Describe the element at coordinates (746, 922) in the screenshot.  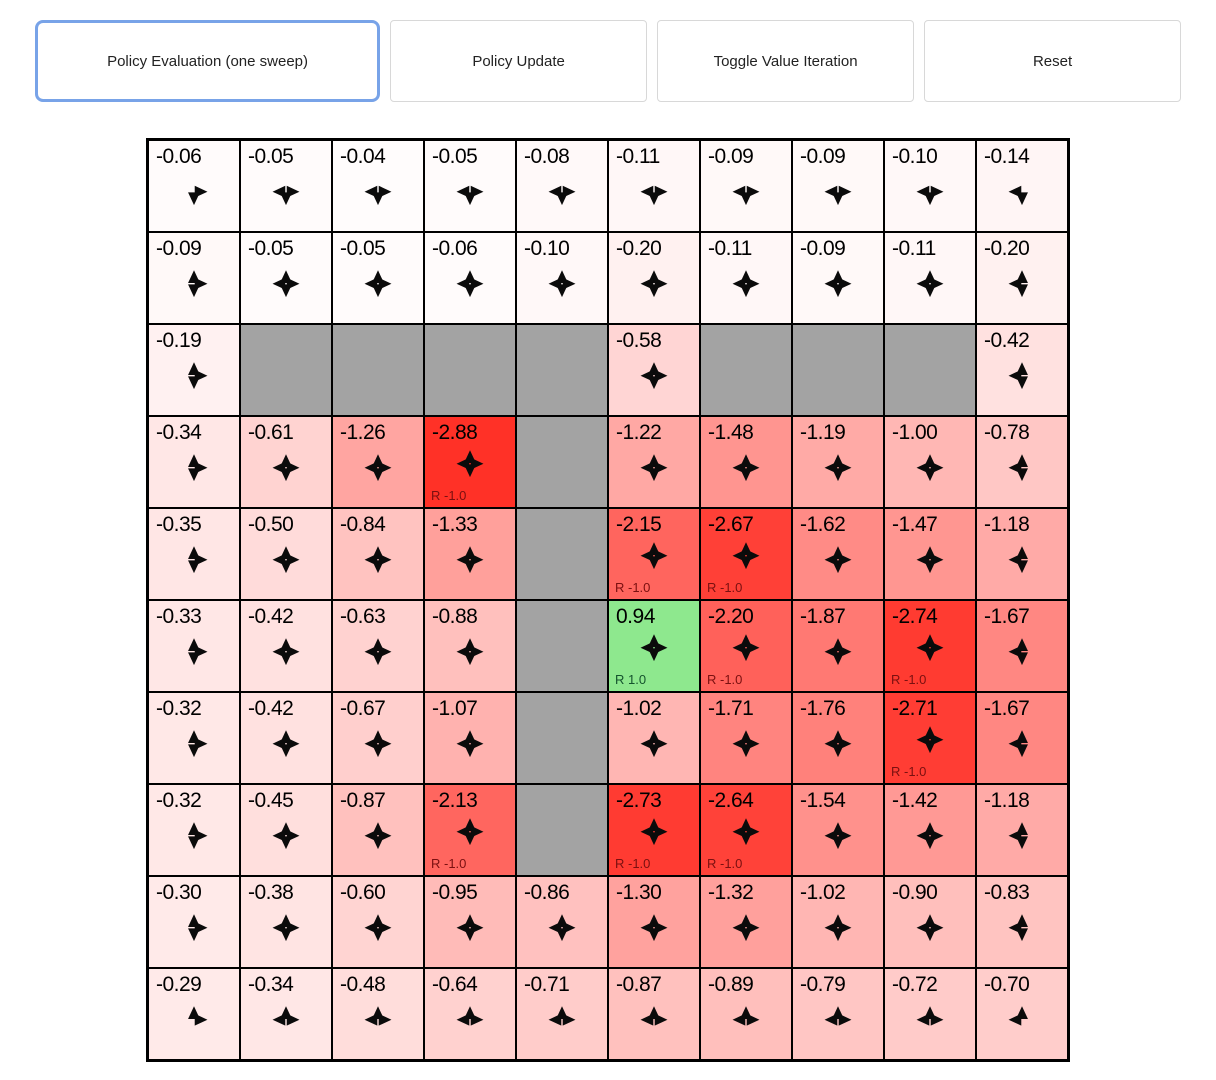
I see `state-cell: -1.32` at that location.